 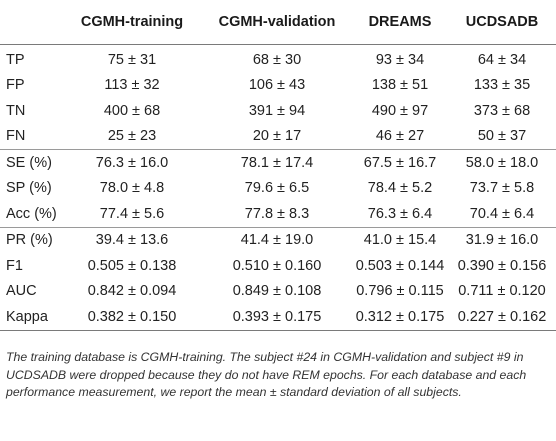 I want to click on table-cell: 373 ± 68, so click(x=502, y=110).